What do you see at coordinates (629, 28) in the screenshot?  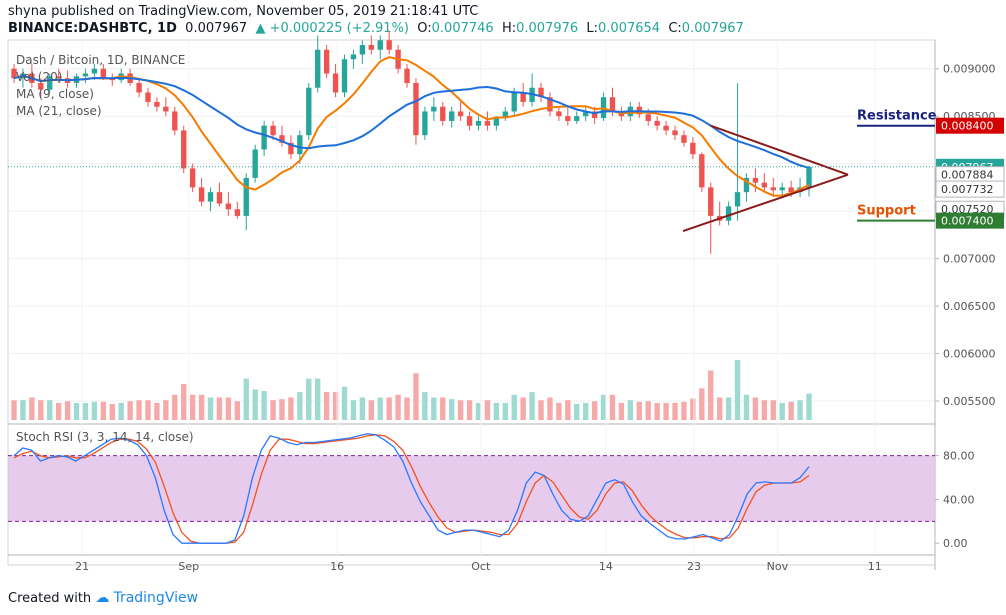 I see `low-value: 0.007654` at bounding box center [629, 28].